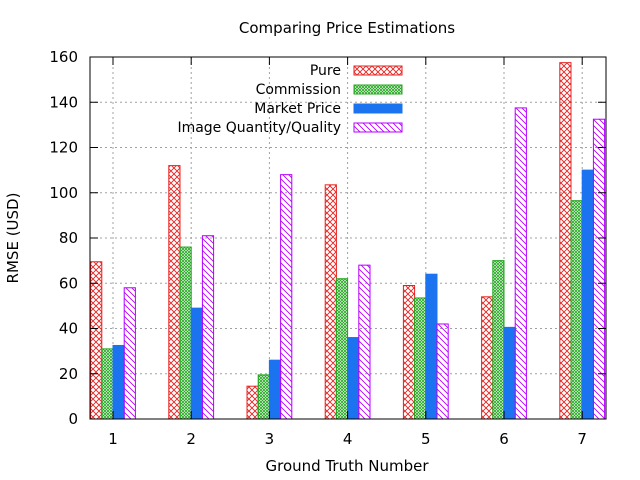 Image resolution: width=640 pixels, height=480 pixels. I want to click on y-tick-label: 60, so click(68, 283).